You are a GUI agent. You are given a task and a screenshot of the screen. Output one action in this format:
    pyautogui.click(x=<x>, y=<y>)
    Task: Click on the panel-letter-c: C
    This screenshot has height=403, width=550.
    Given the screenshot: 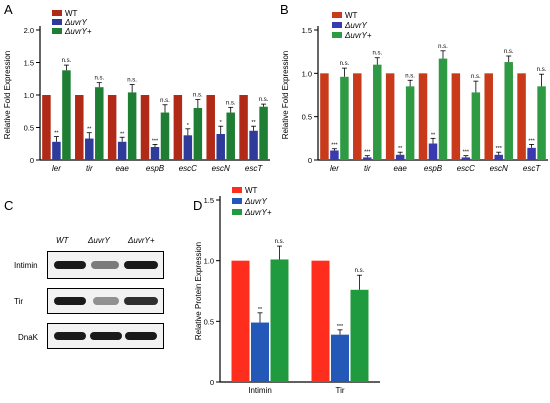 What is the action you would take?
    pyautogui.click(x=9, y=205)
    